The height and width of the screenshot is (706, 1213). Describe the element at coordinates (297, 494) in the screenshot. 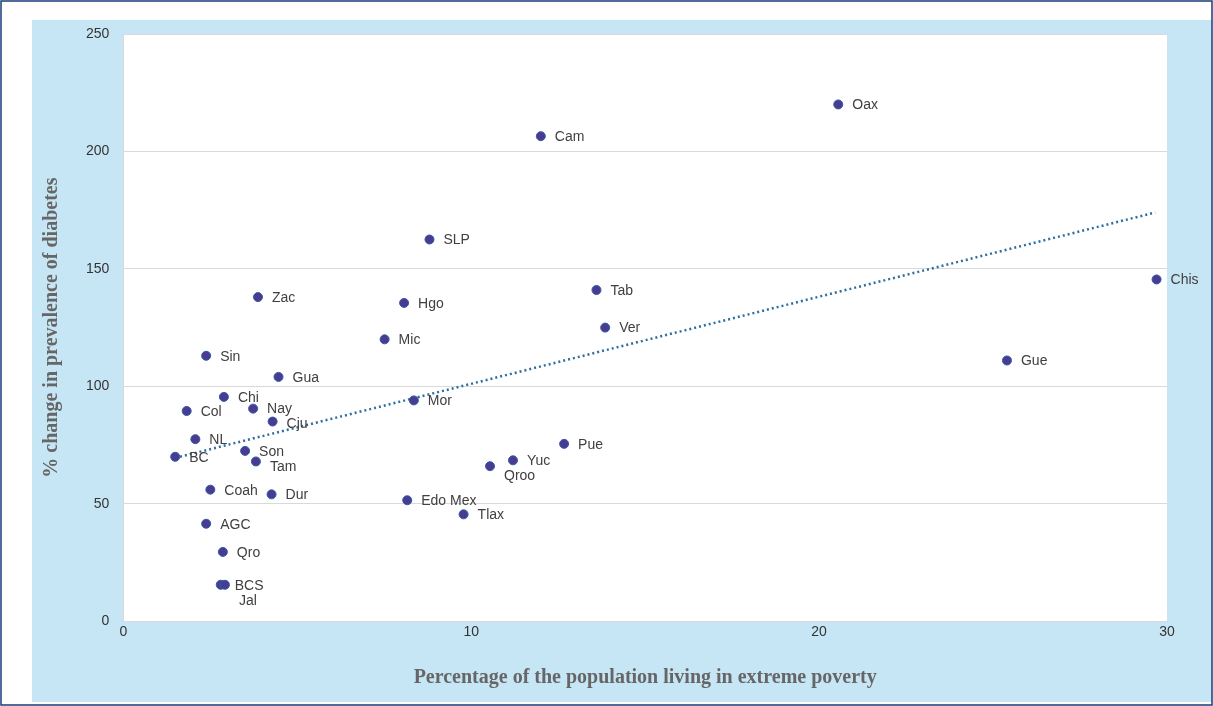

I see `annotation: Dur` at that location.